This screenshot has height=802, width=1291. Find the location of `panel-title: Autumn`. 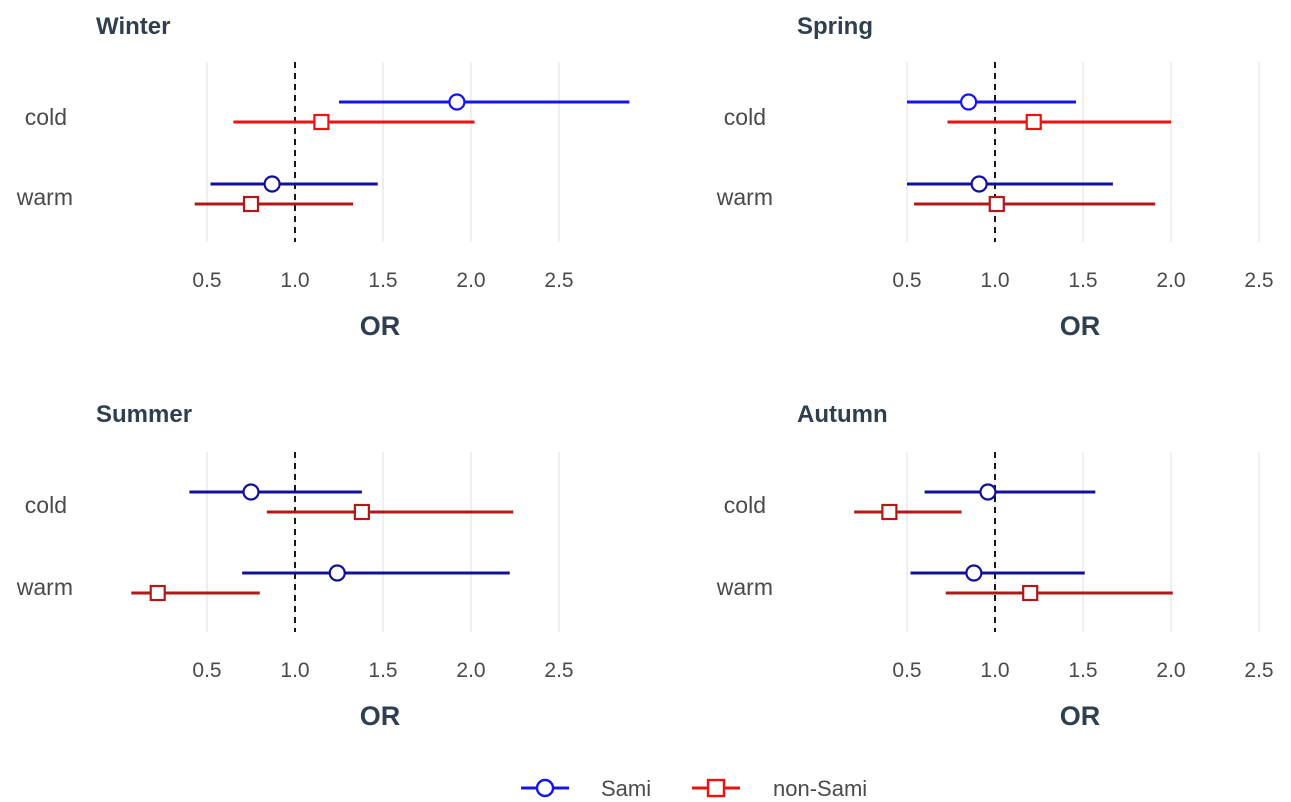

panel-title: Autumn is located at coordinates (842, 414).